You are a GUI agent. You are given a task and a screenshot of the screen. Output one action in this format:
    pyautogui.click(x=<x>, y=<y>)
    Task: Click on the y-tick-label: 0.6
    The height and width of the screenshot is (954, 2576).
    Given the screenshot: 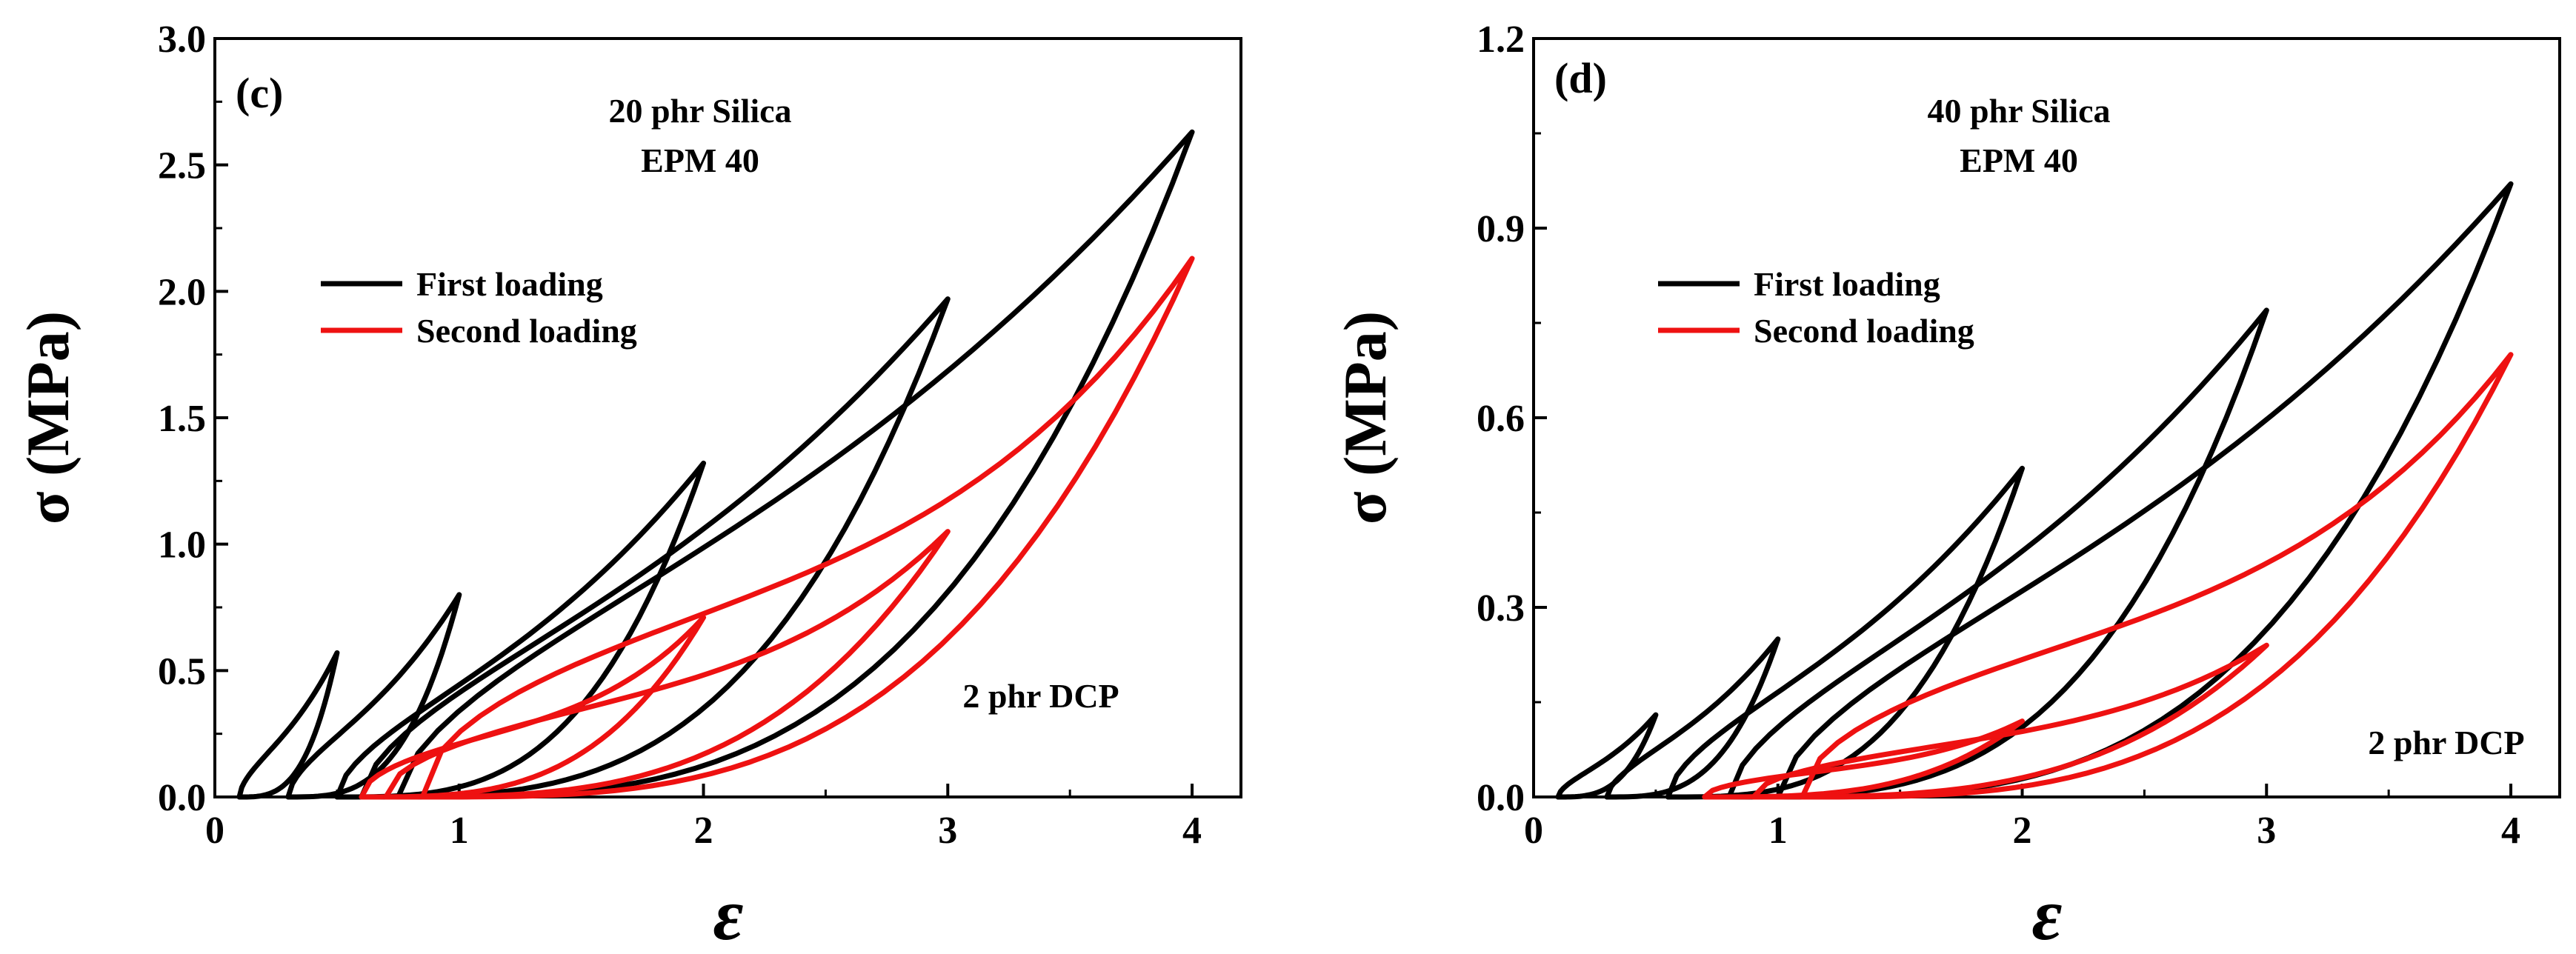 What is the action you would take?
    pyautogui.click(x=1501, y=419)
    